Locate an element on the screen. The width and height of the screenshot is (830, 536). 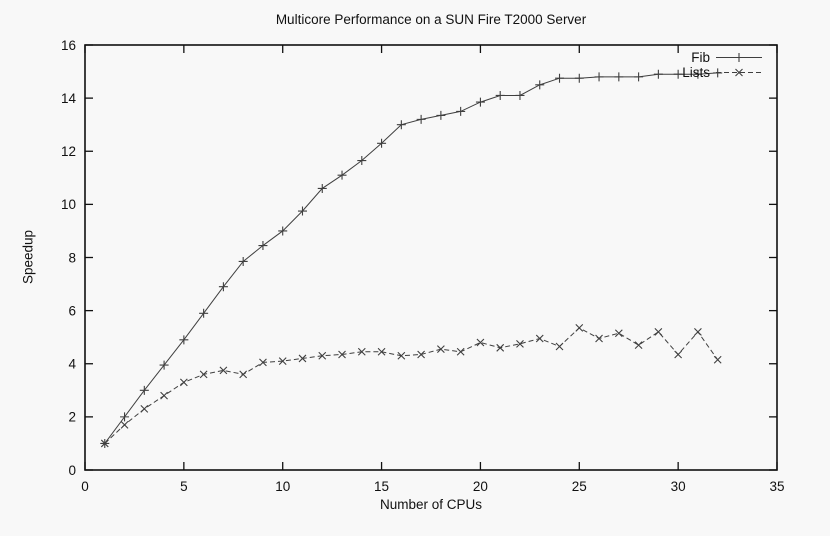
y-tick-label: 4 is located at coordinates (72, 364).